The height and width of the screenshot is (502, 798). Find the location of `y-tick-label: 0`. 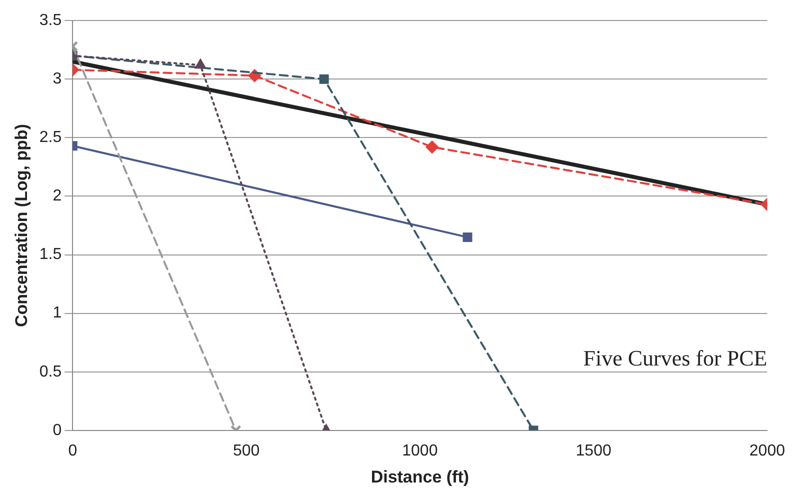

y-tick-label: 0 is located at coordinates (57, 430).